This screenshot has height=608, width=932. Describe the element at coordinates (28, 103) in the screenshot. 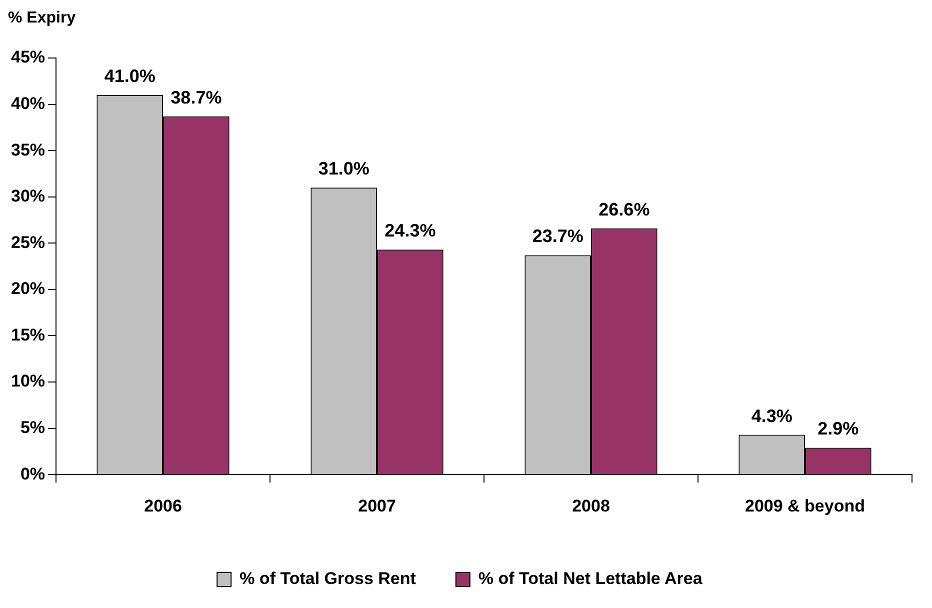

I see `y-tick-label: 40%` at that location.